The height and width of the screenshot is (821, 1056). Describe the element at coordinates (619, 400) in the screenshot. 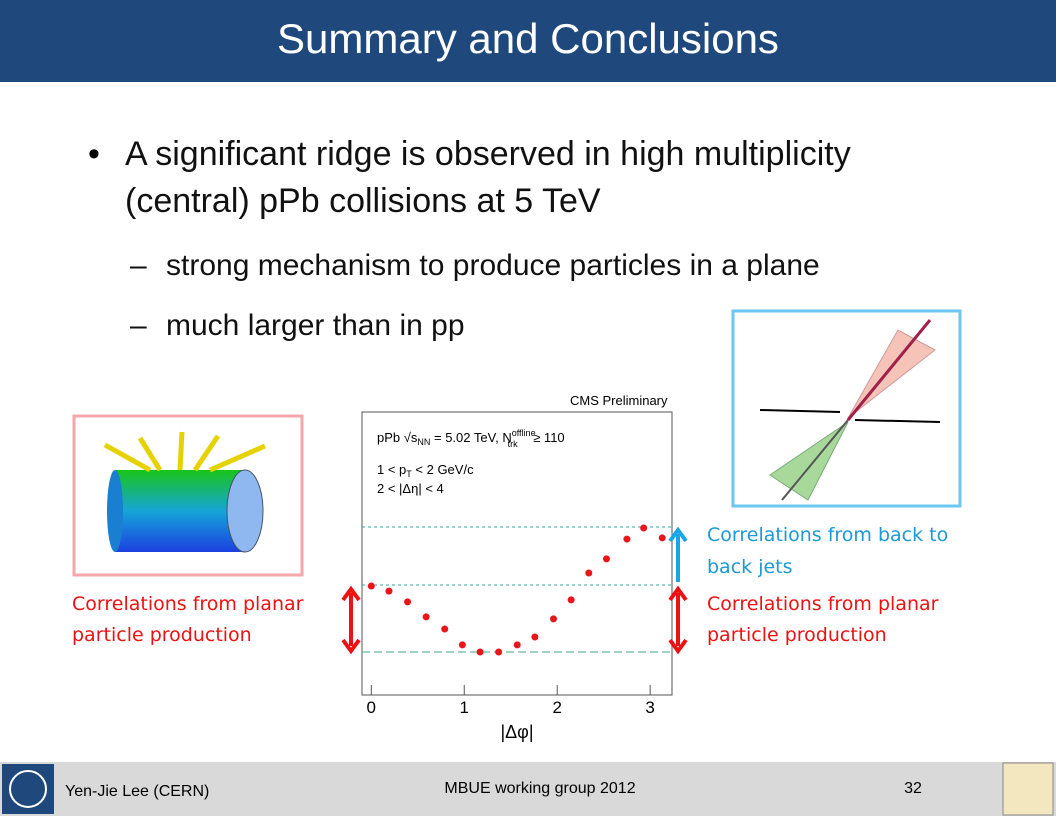

I see `plot-title: CMS Preliminary` at that location.